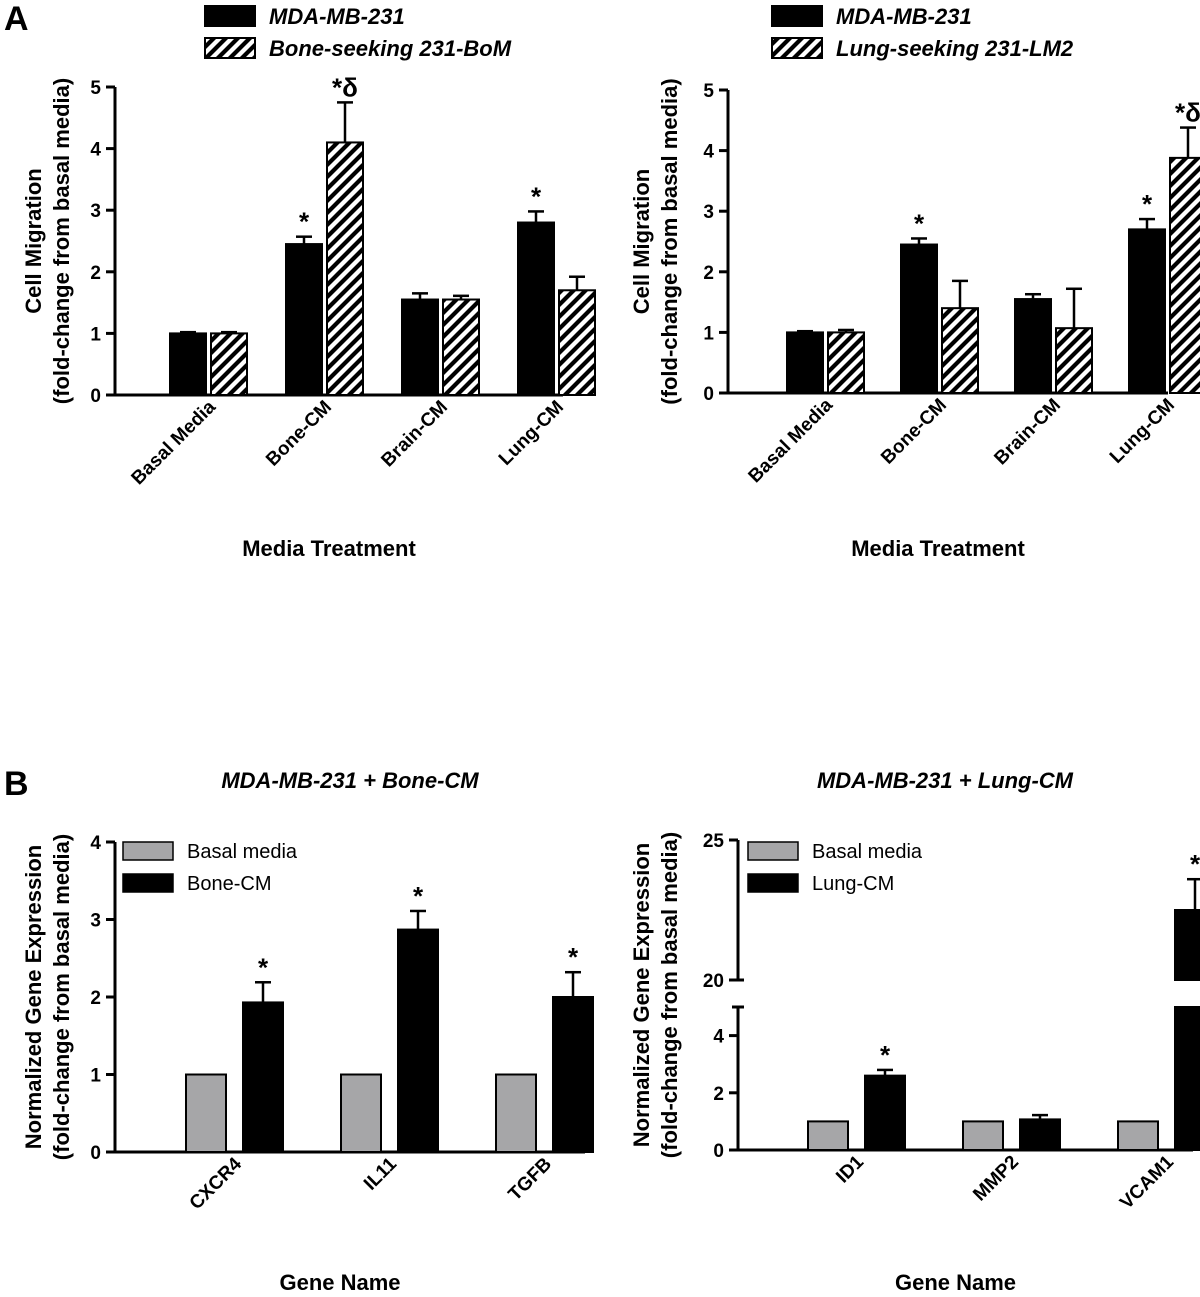  What do you see at coordinates (853, 884) in the screenshot?
I see `legend-label: Lung-CM` at bounding box center [853, 884].